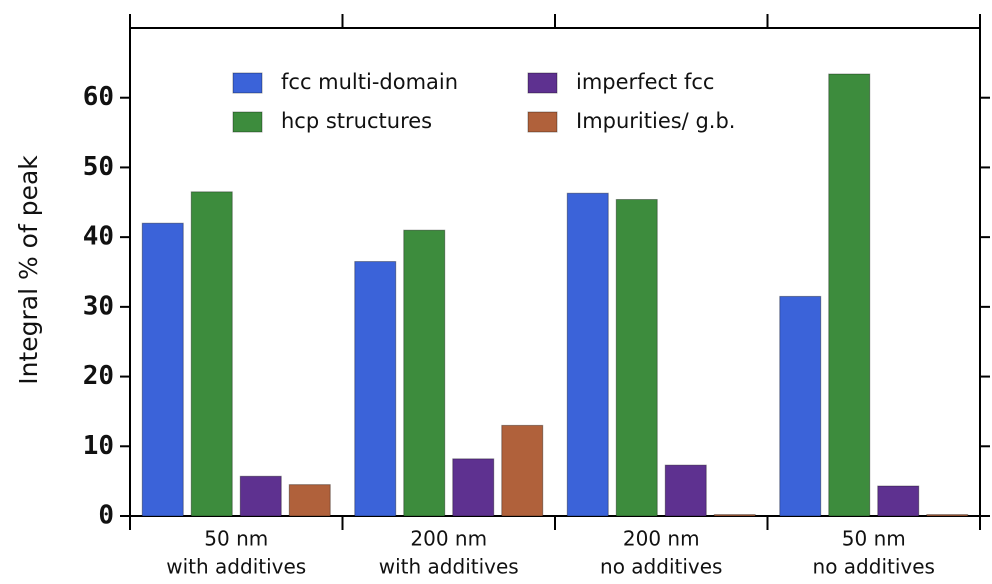 Image resolution: width=992 pixels, height=584 pixels. What do you see at coordinates (655, 121) in the screenshot?
I see `legend-label: Impurities/ g.b.` at bounding box center [655, 121].